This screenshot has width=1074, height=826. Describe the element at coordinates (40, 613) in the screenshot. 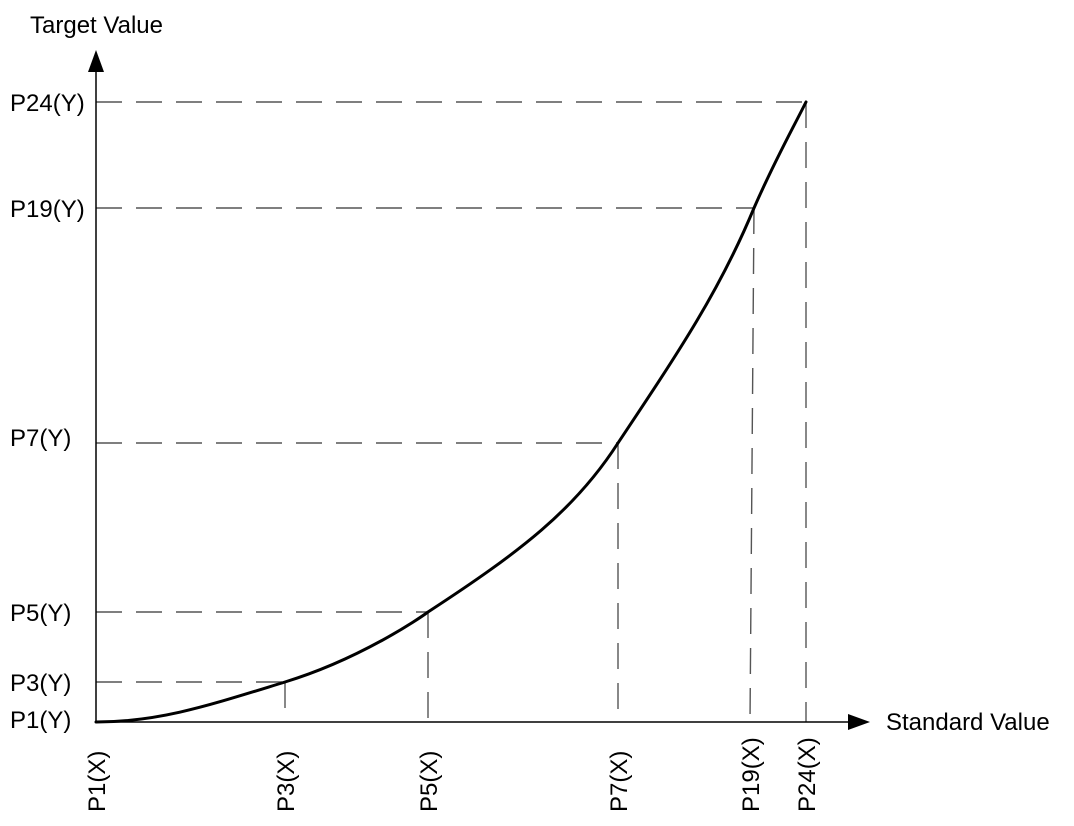

I see `y-tick-label-p5: P5(Y)` at that location.